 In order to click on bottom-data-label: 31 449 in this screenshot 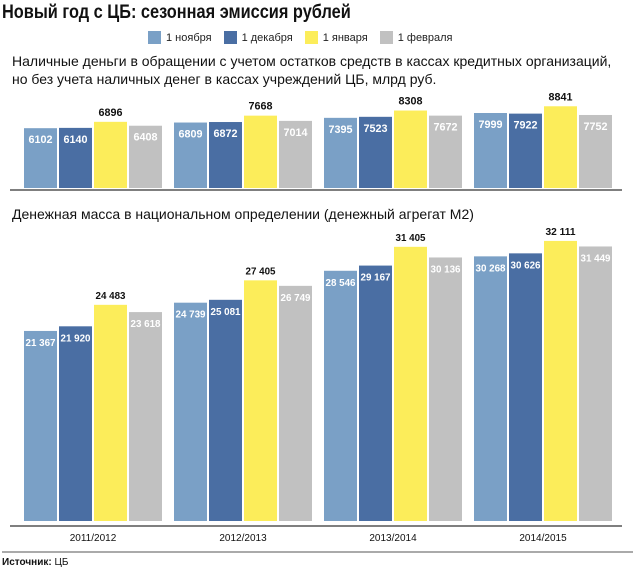, I will do `click(596, 258)`.